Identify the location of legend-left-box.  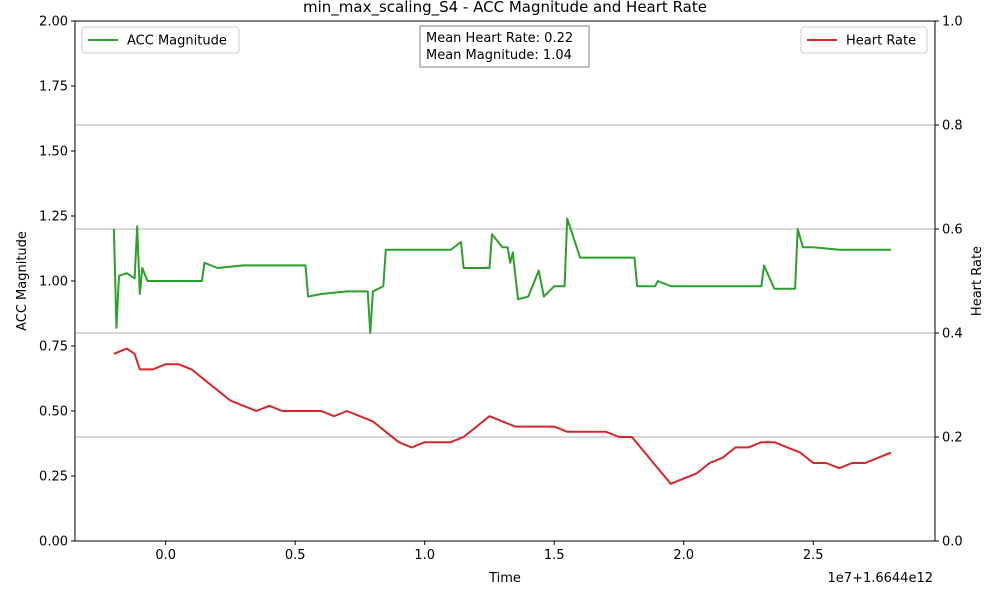
(160, 40).